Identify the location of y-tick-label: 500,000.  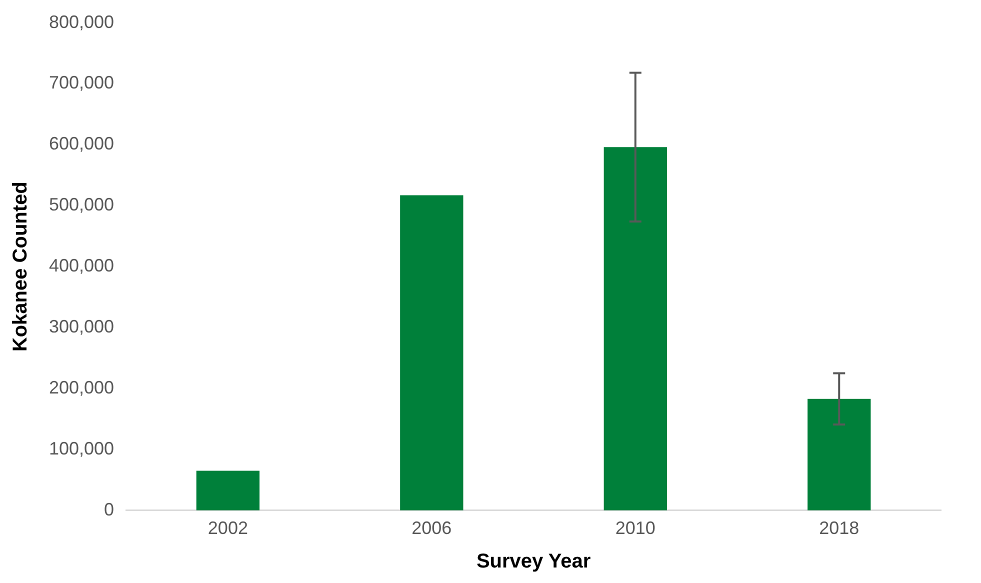
(81, 204).